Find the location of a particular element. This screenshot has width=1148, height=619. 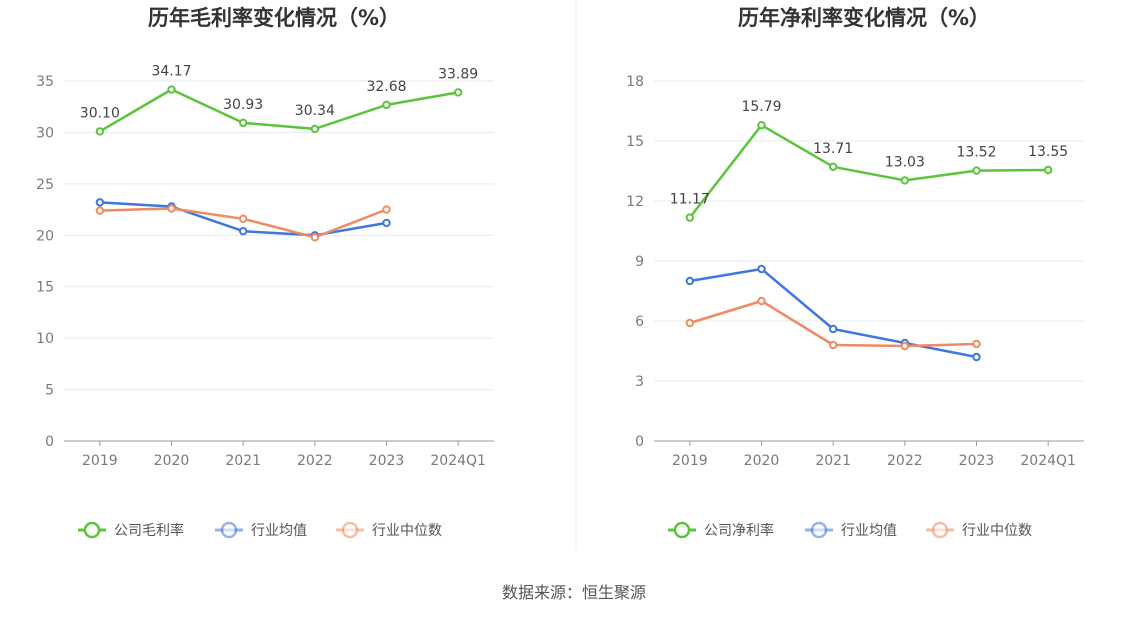

y-tick-label: 12 is located at coordinates (635, 202).